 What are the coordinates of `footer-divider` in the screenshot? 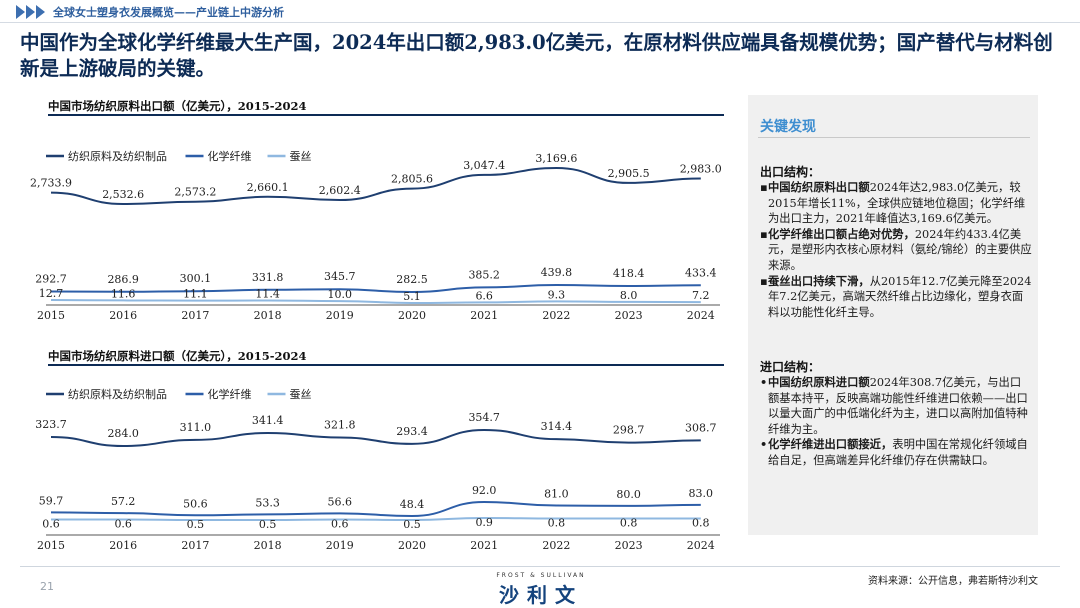 It's located at (540, 566).